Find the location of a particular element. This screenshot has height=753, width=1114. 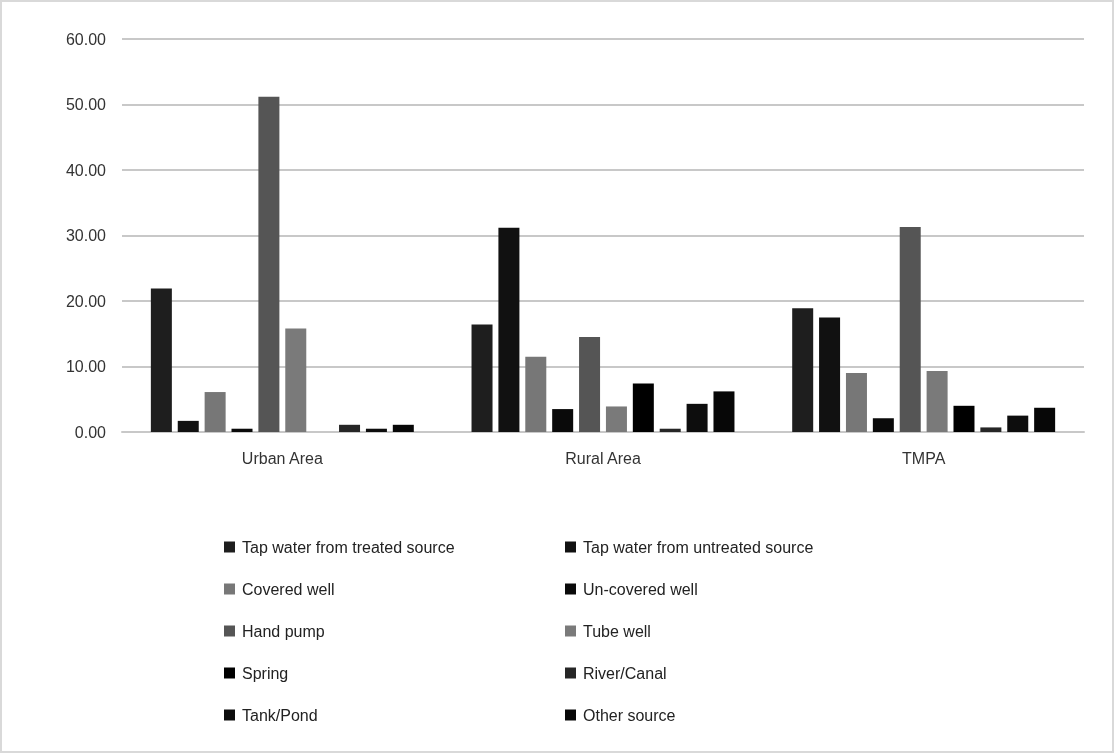

y-tick-label: 10.00 is located at coordinates (86, 366).